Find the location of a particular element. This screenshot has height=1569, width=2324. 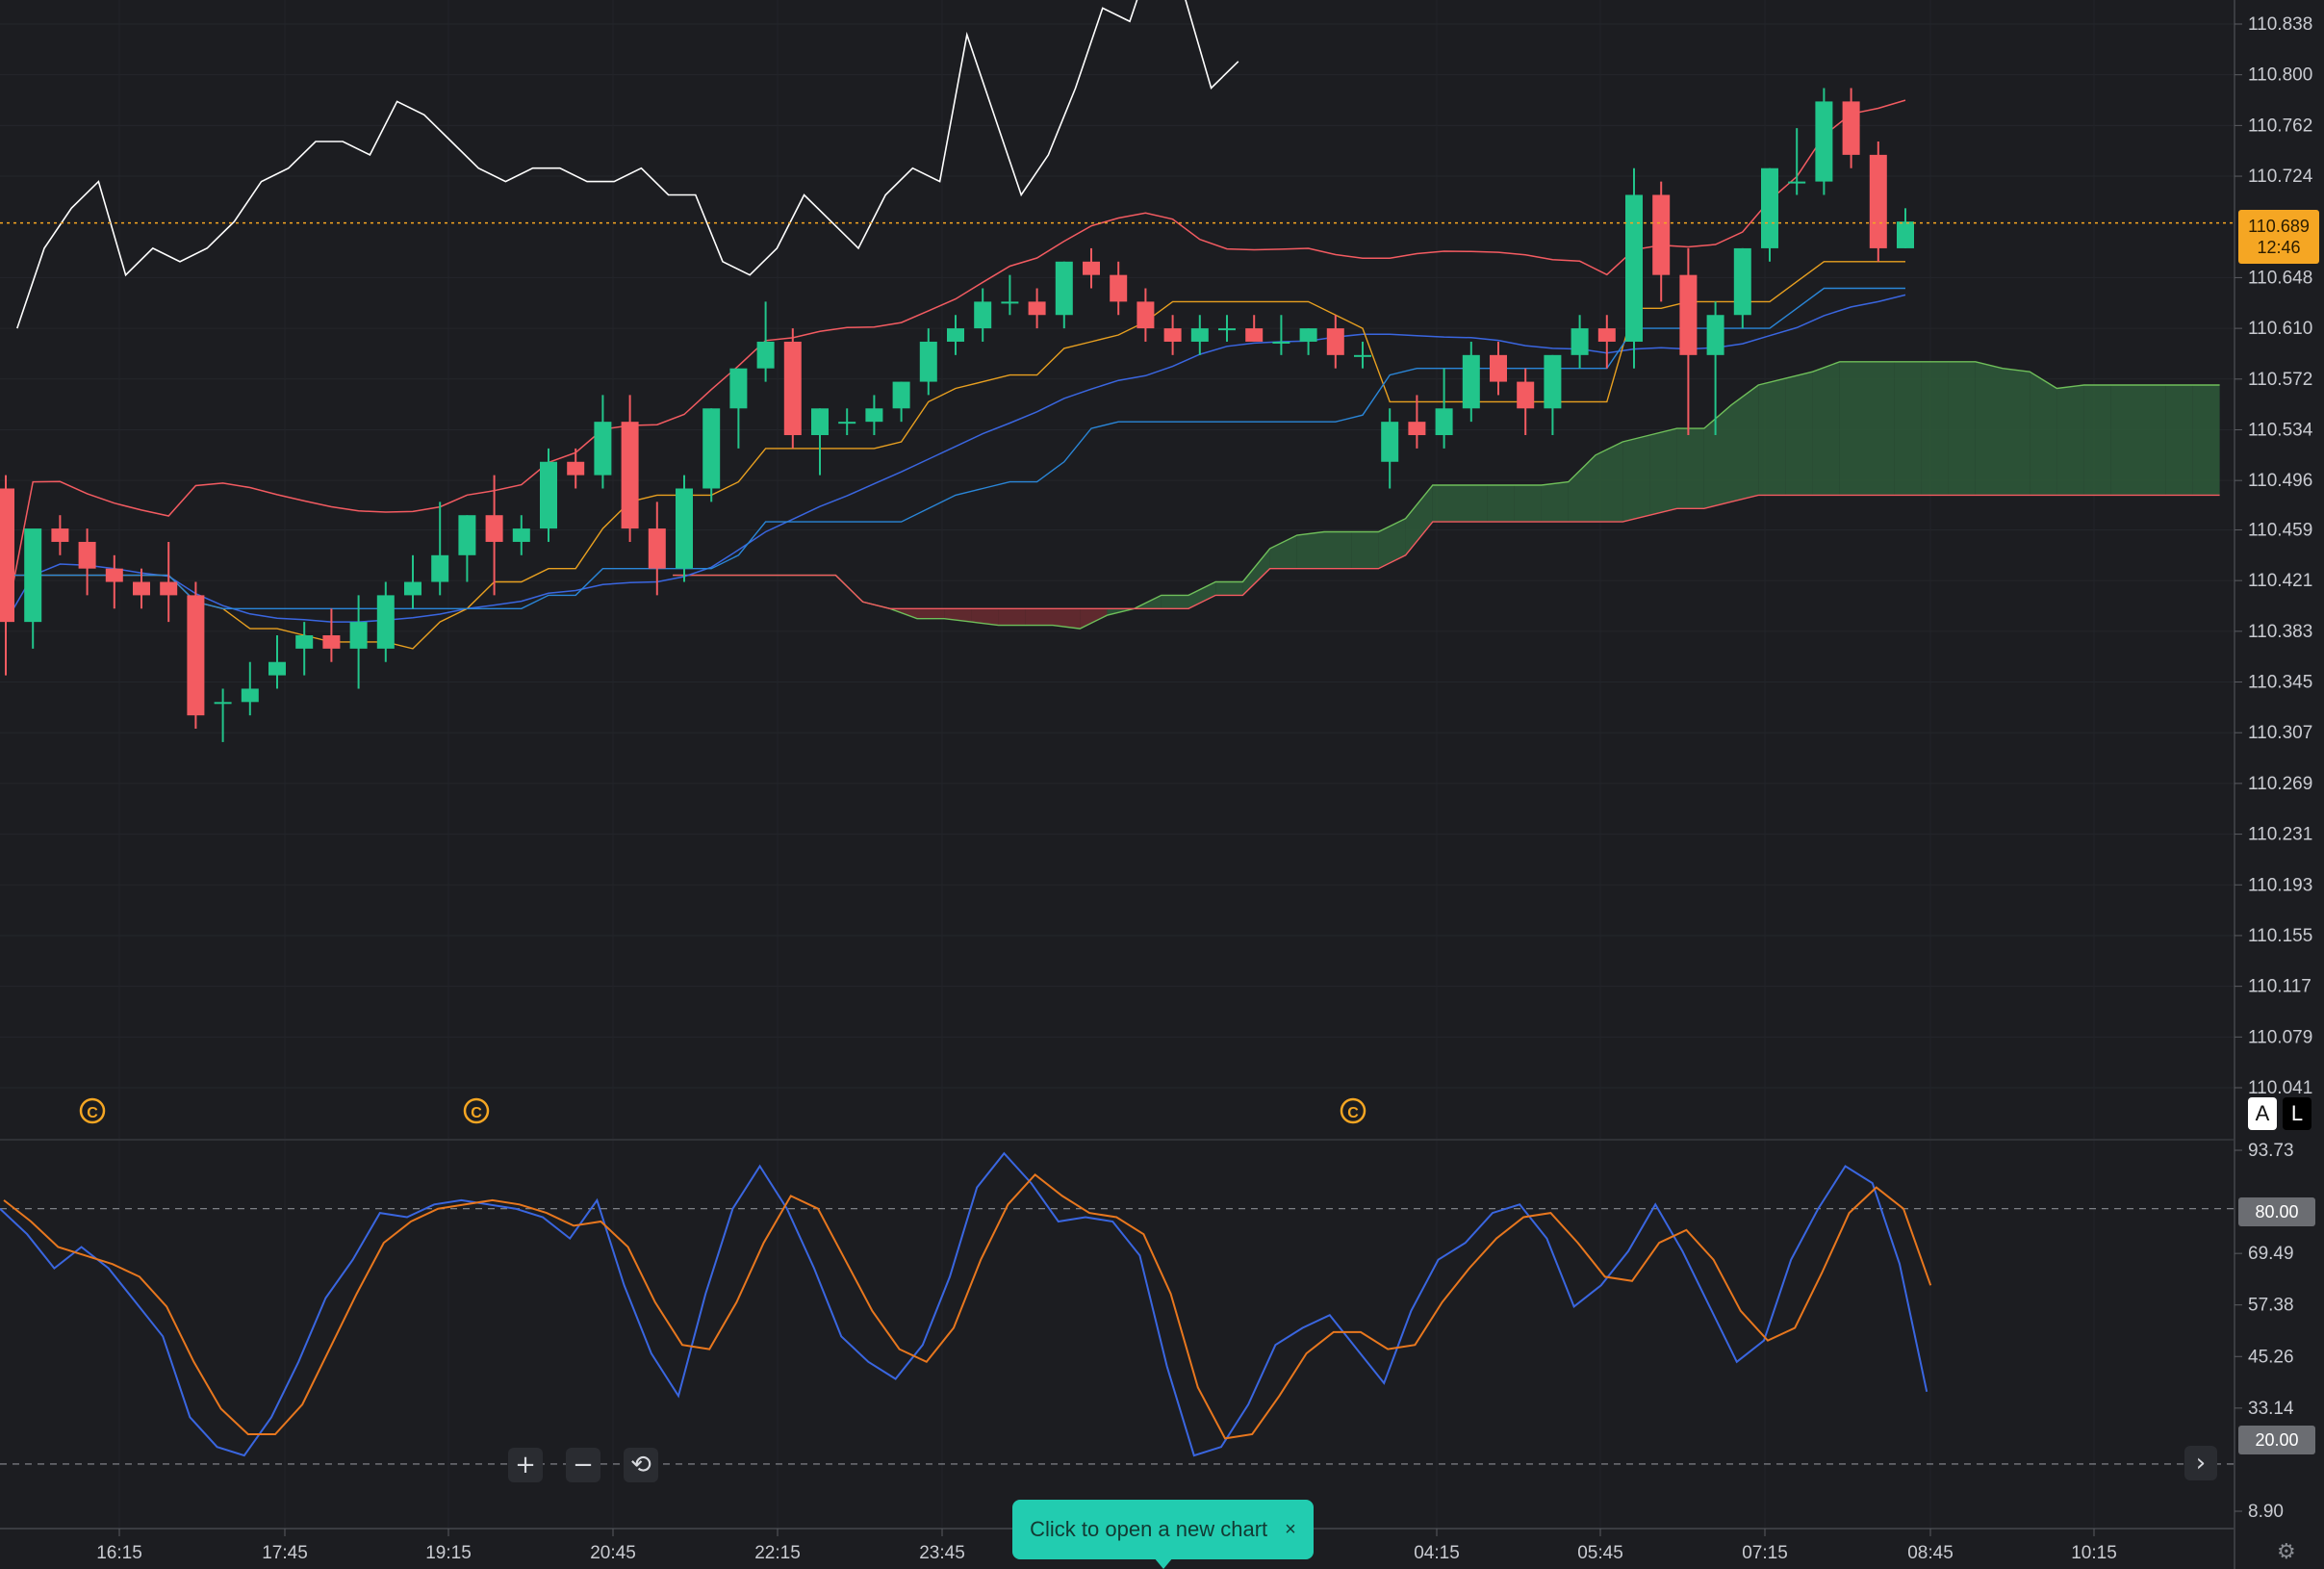

new-chart-toast: Click to open a new chart × is located at coordinates (1163, 1530).